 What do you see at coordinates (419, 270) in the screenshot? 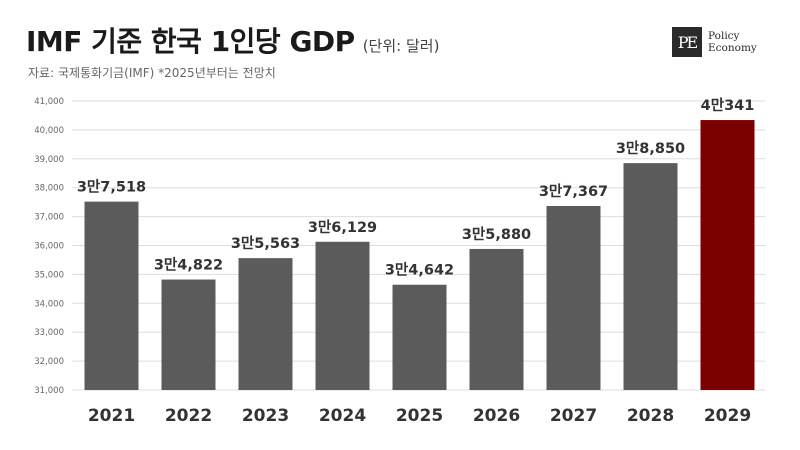
I see `data-label: 3만4,642` at bounding box center [419, 270].